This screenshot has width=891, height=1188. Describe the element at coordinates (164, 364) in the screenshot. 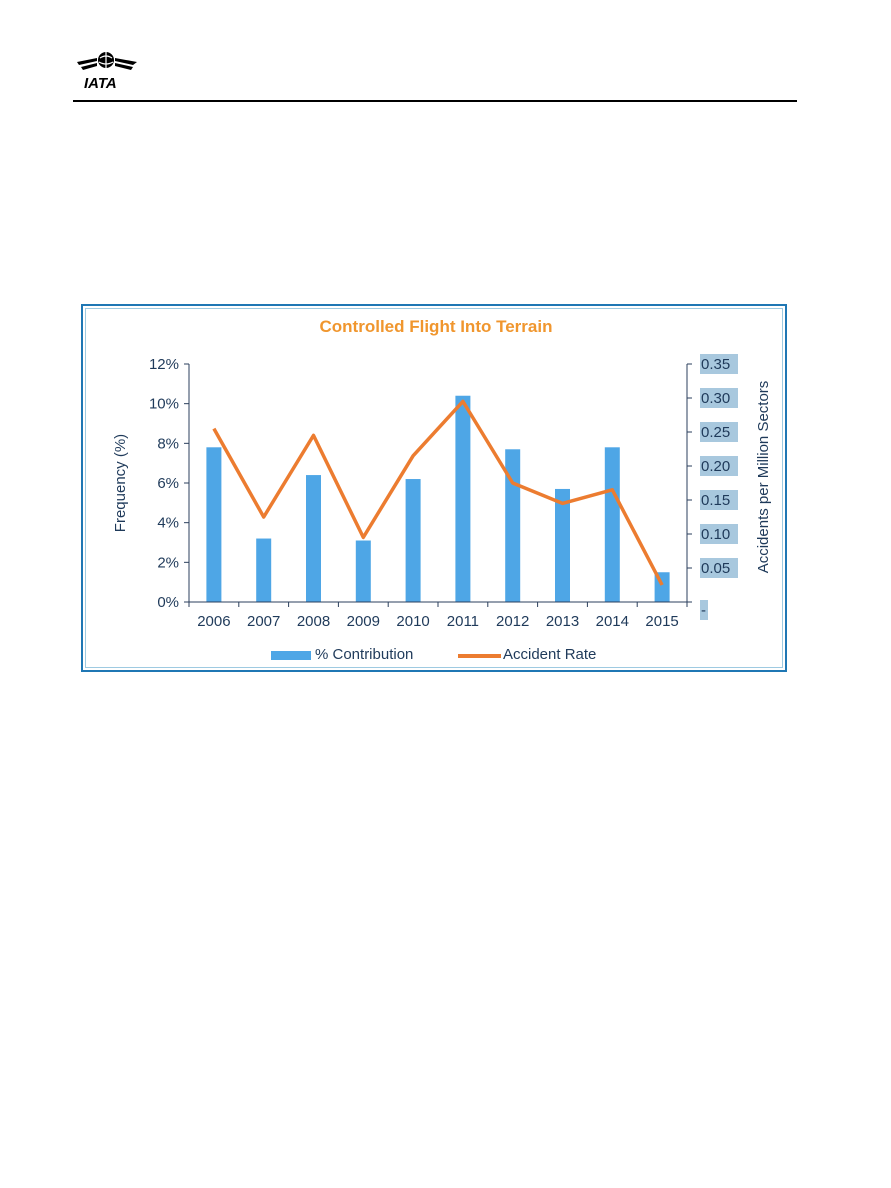

I see `y-tick-label: 12%` at that location.